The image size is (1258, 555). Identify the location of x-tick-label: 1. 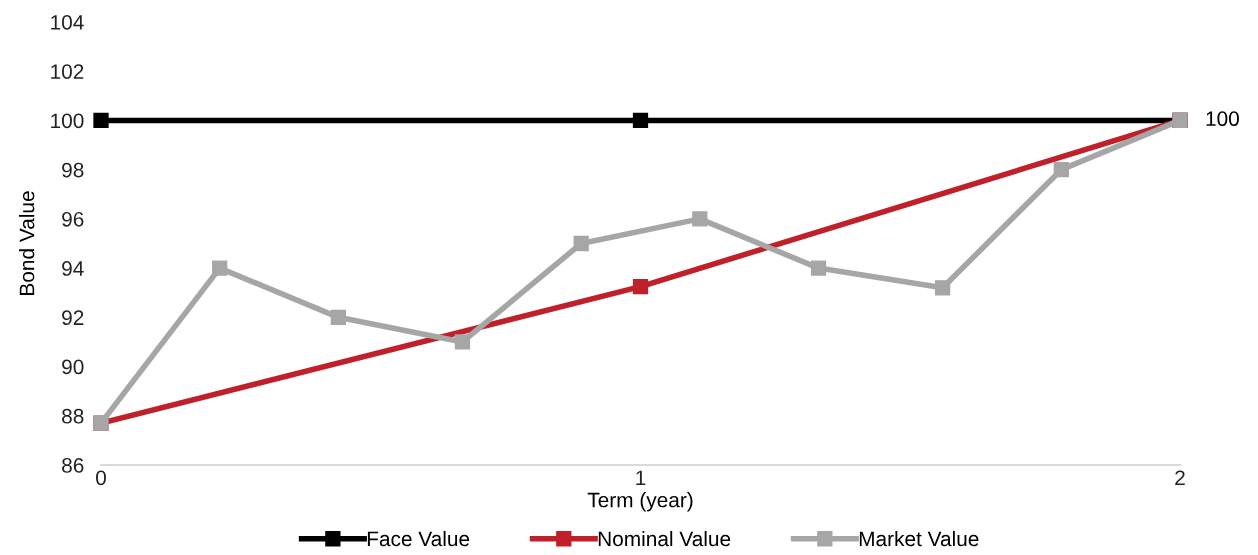
(641, 477).